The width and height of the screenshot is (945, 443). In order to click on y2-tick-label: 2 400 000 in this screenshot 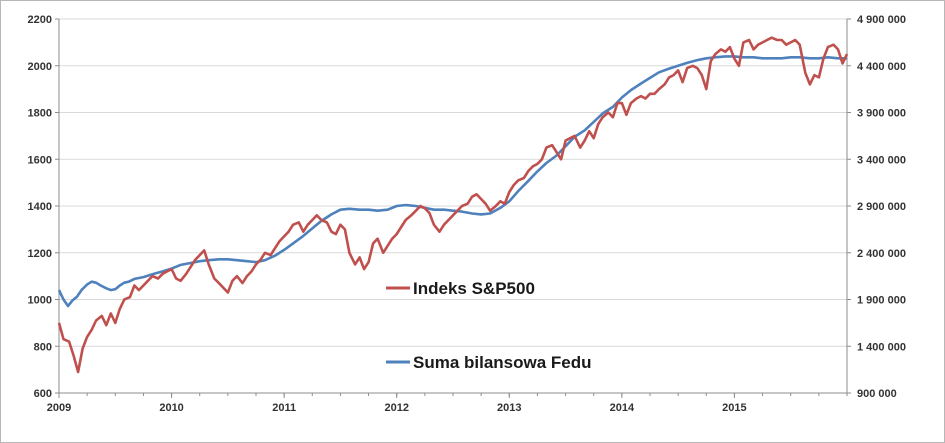, I will do `click(881, 254)`.